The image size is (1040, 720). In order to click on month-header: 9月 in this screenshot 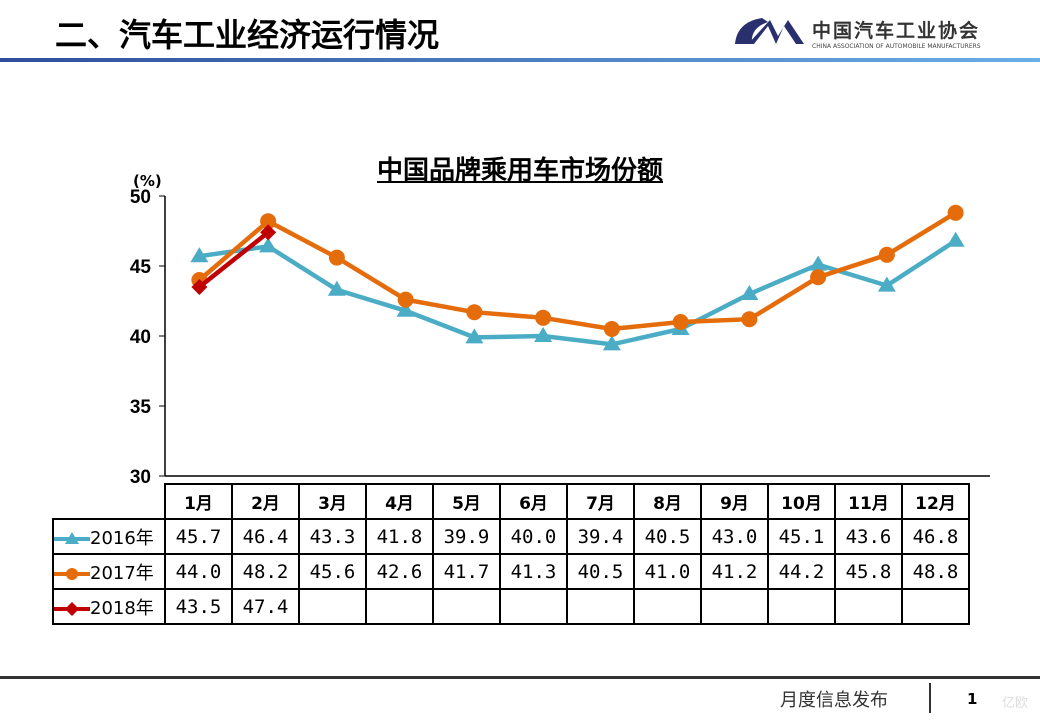, I will do `click(734, 501)`.